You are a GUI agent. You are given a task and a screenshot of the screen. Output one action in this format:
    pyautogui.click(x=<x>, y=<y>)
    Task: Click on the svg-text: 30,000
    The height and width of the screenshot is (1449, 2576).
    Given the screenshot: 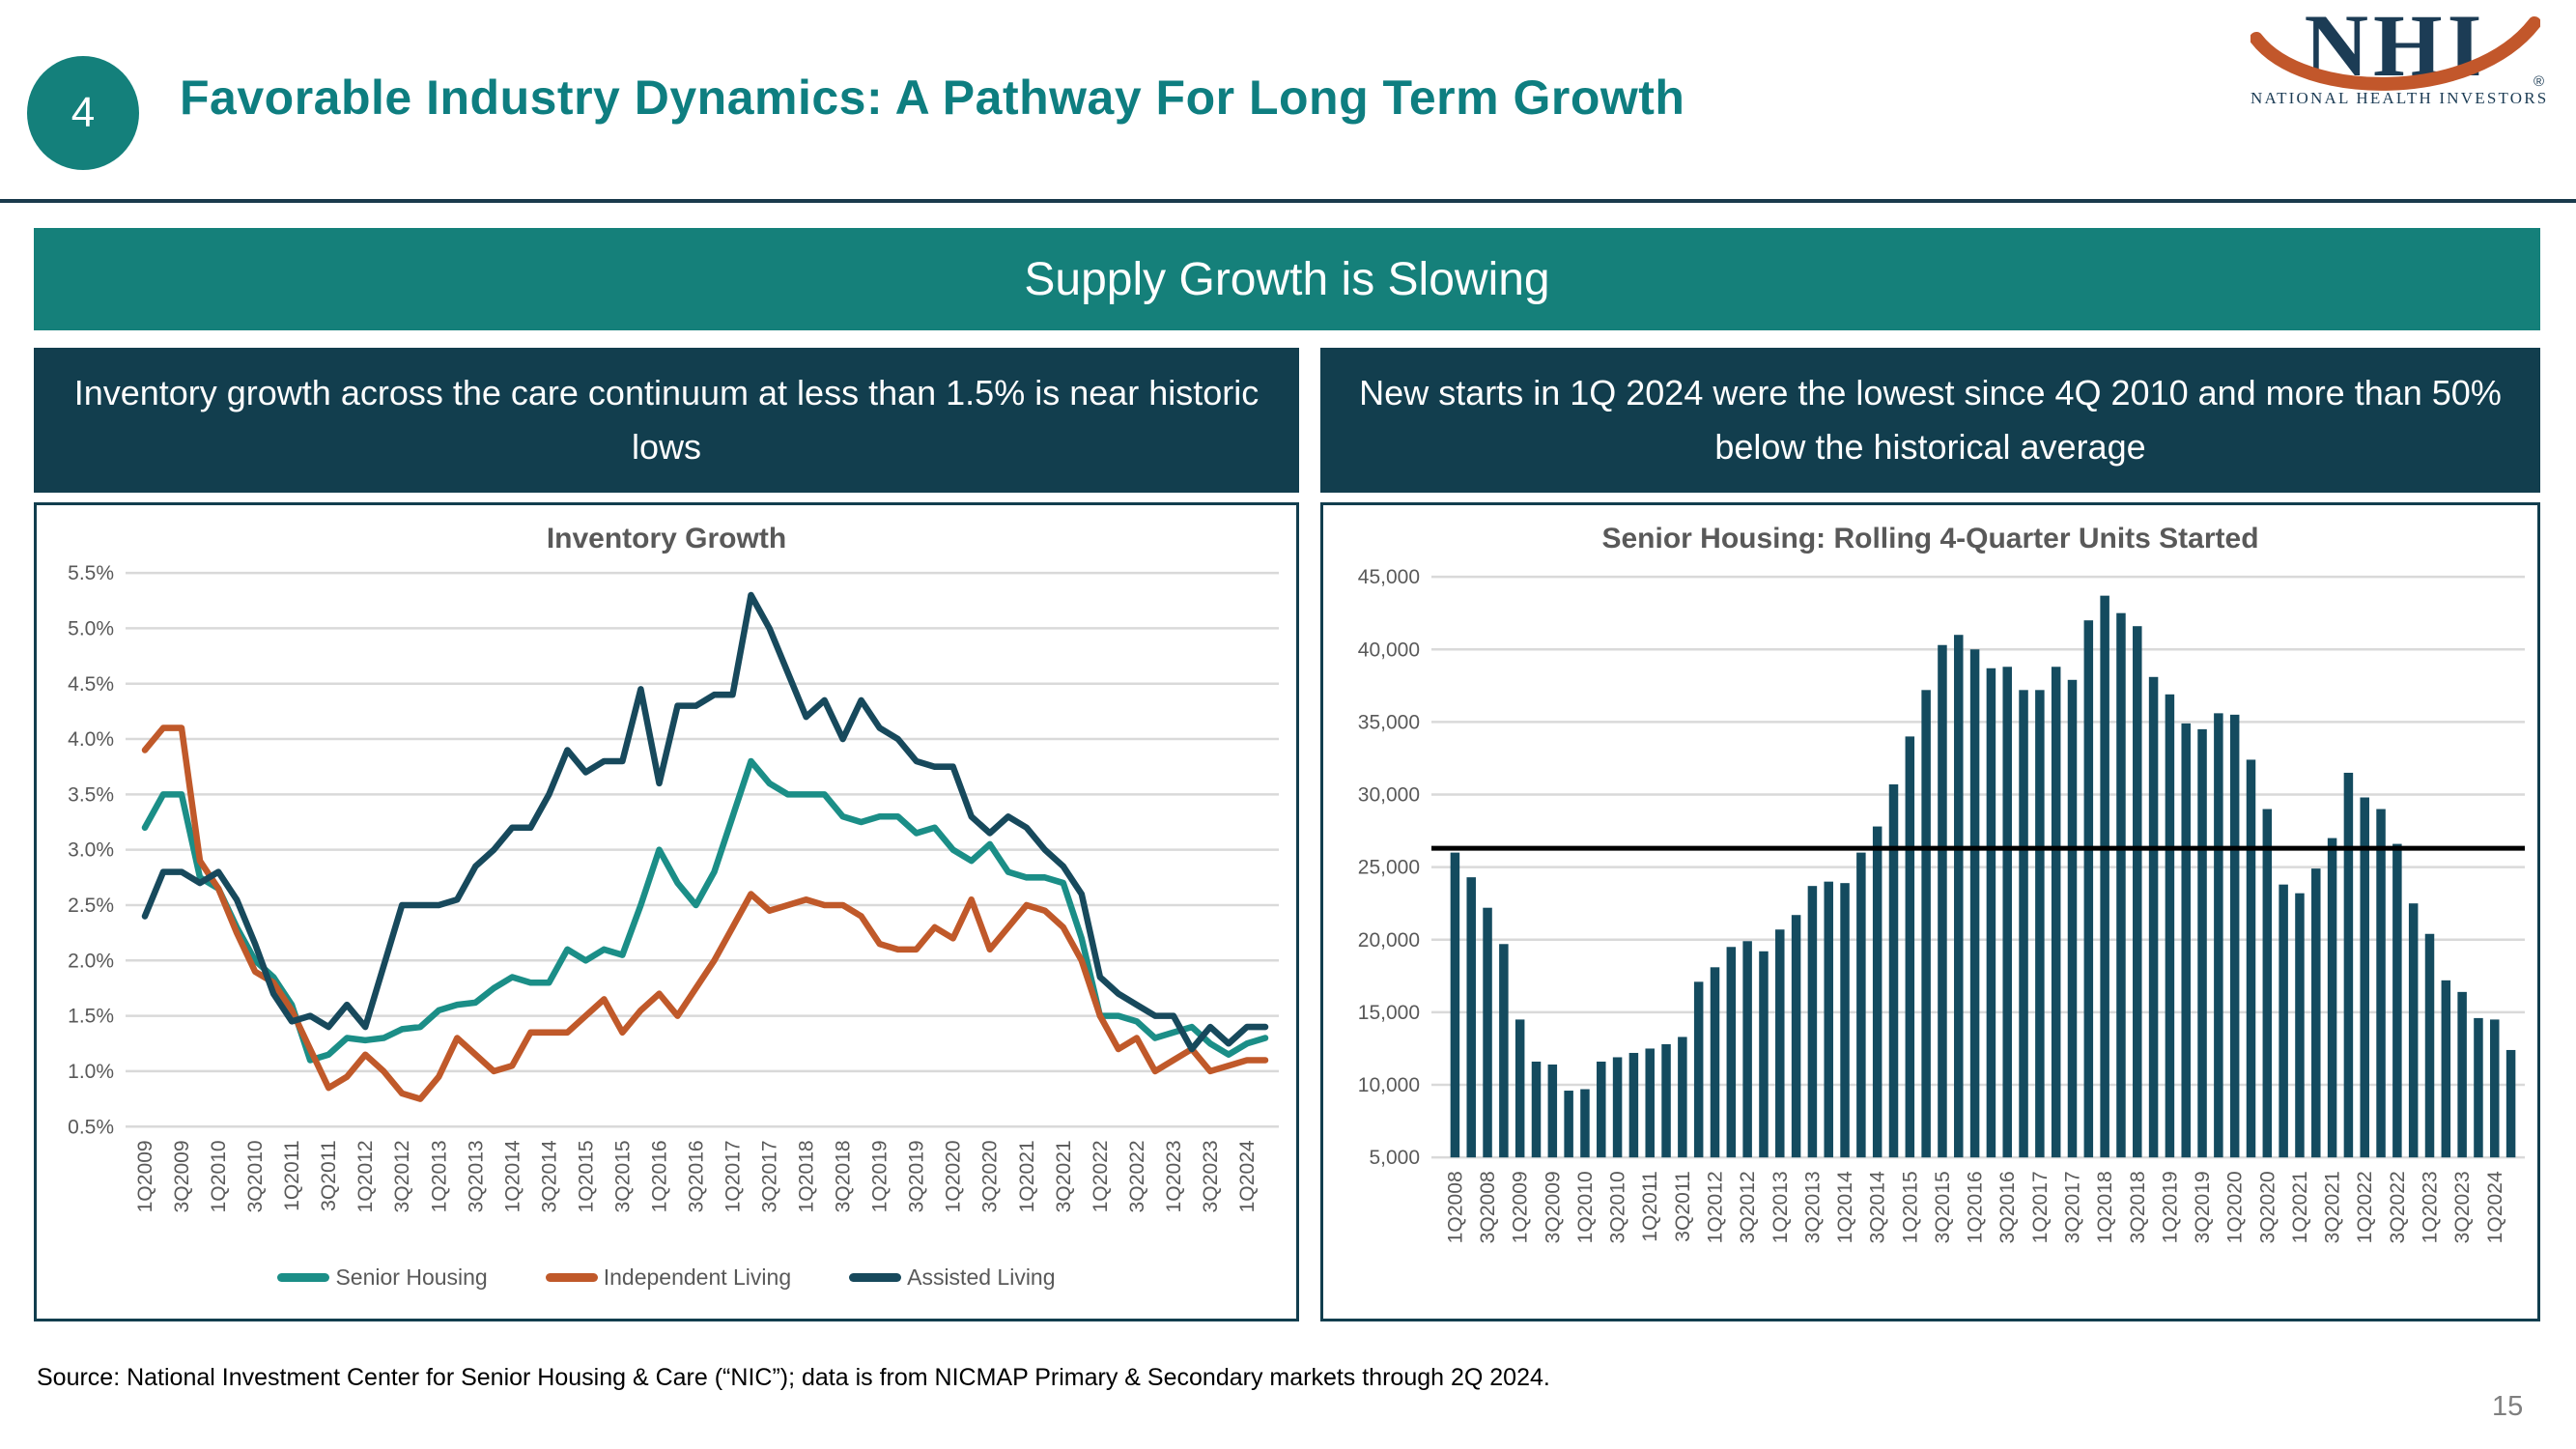 What is the action you would take?
    pyautogui.click(x=1389, y=794)
    